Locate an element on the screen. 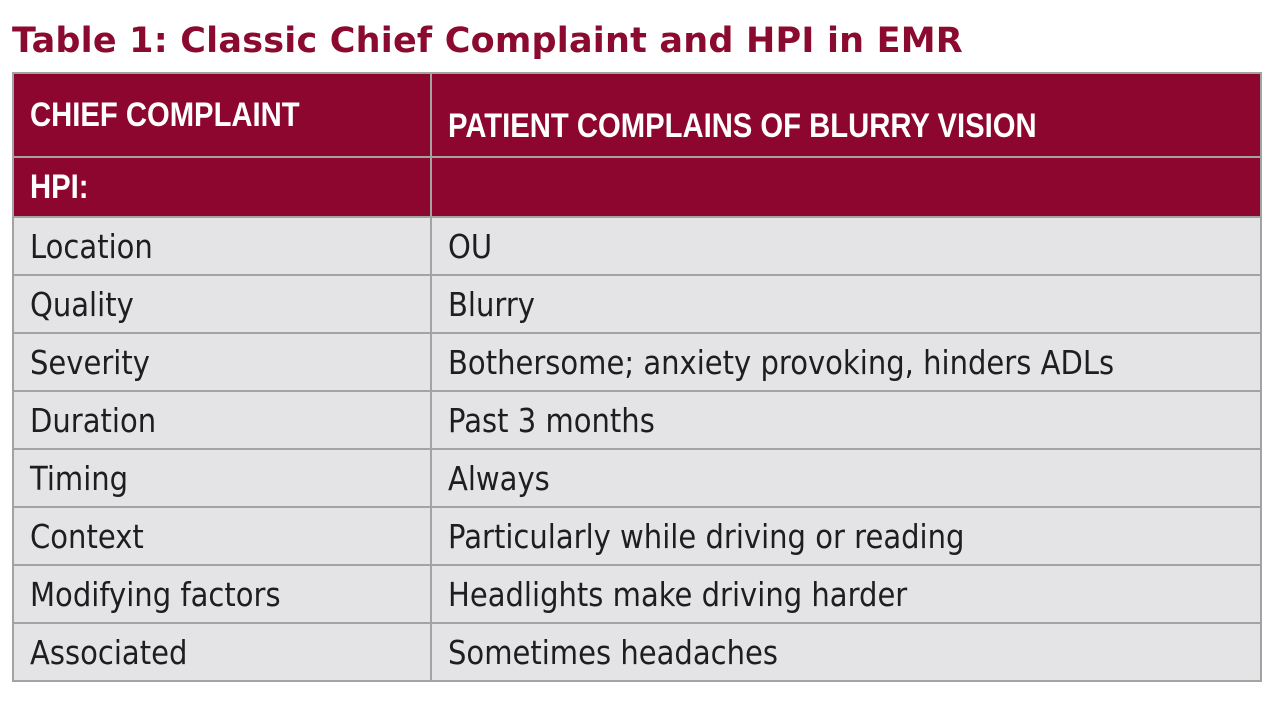  row-label-cell: Quality is located at coordinates (222, 304).